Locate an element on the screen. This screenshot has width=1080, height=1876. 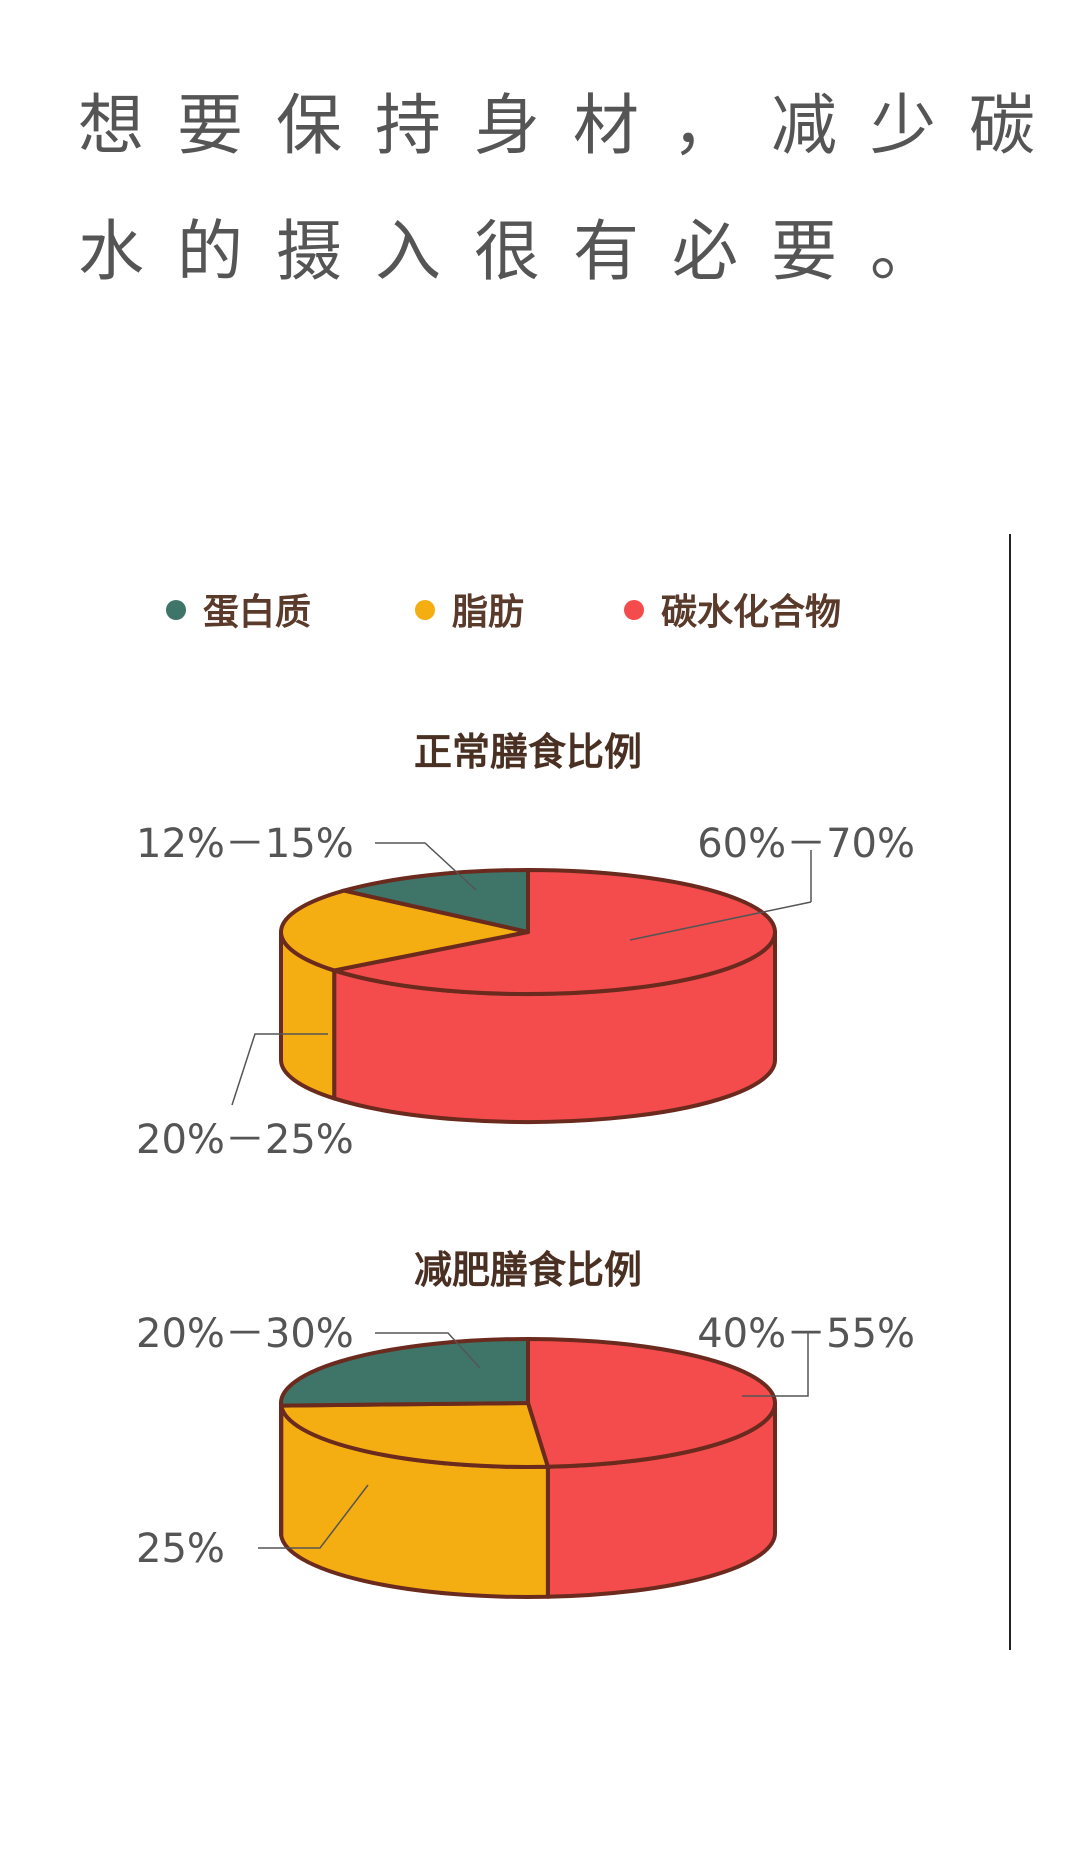
divider-line is located at coordinates (1010, 1092).